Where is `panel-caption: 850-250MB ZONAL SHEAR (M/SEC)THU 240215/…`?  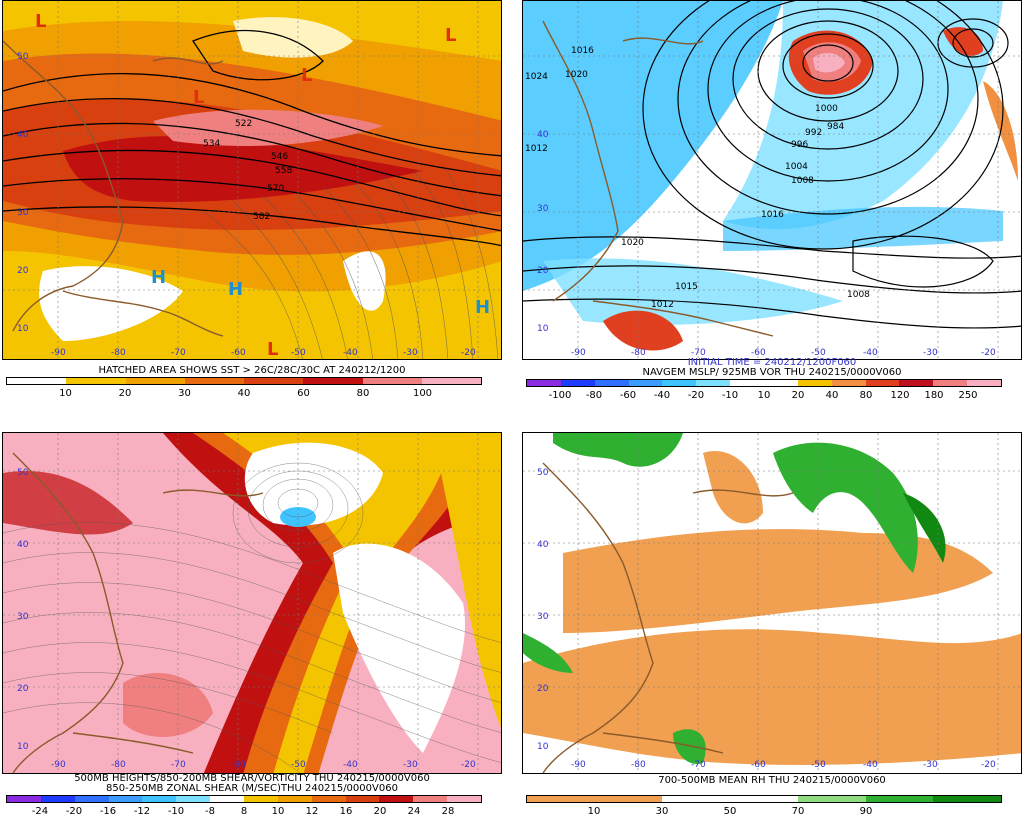
panel-caption: 850-250MB ZONAL SHEAR (M/SEC)THU 240215/… is located at coordinates (252, 788).